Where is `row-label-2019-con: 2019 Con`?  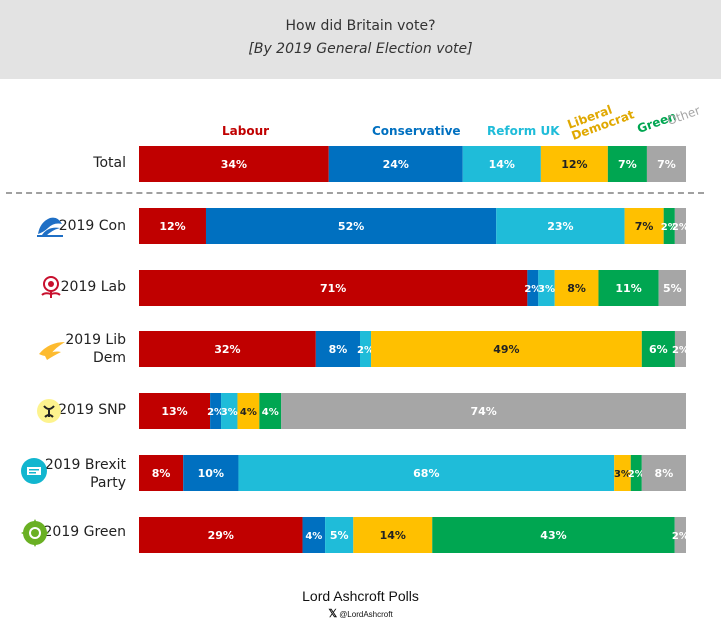 row-label-2019-con: 2019 Con is located at coordinates (92, 226).